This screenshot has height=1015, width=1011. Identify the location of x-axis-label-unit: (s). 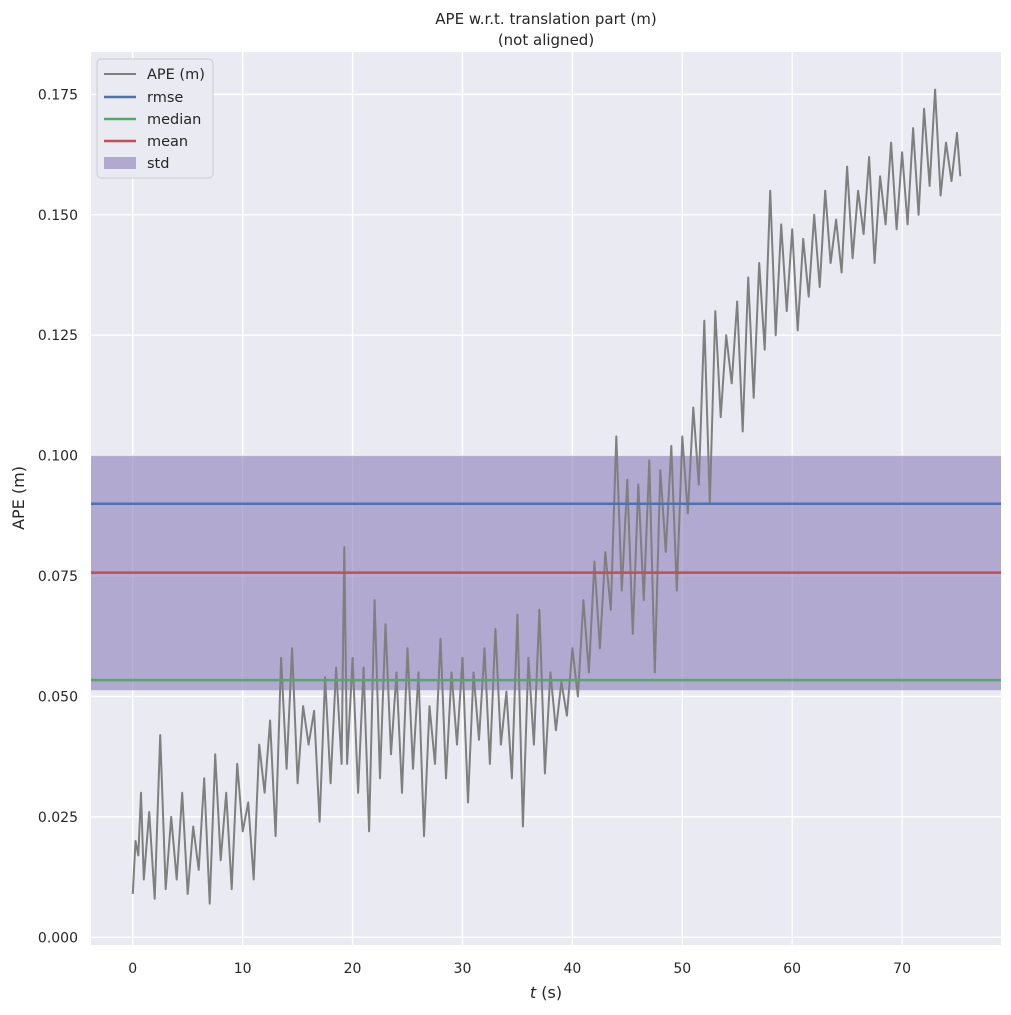
(549, 992).